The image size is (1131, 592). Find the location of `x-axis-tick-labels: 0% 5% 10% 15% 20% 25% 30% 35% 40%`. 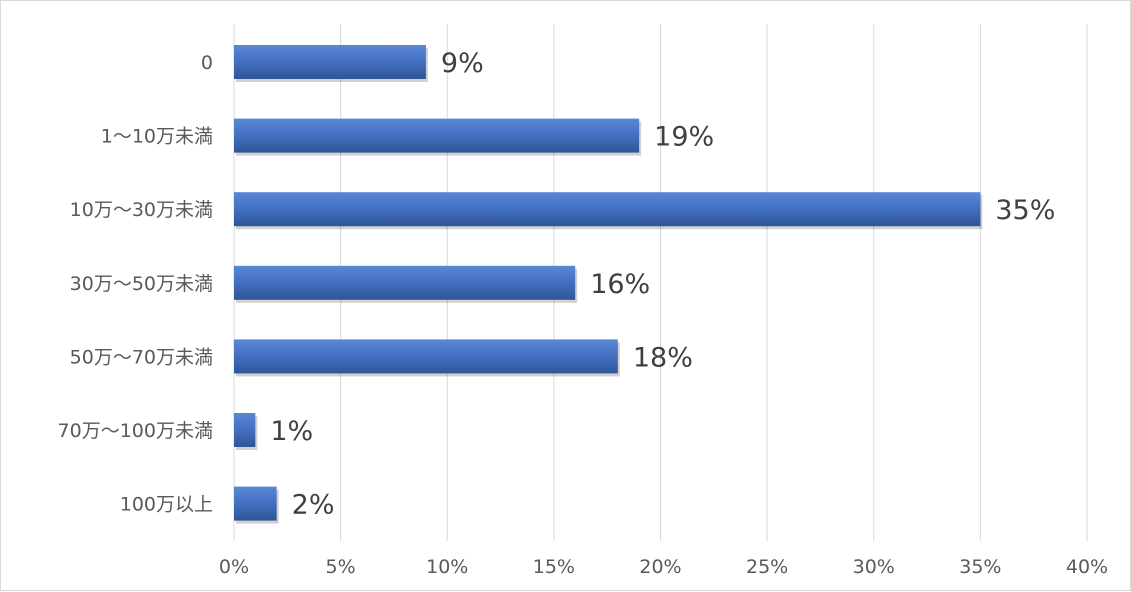

x-axis-tick-labels: 0% 5% 10% 15% 20% 25% 30% 35% 40% is located at coordinates (663, 567).